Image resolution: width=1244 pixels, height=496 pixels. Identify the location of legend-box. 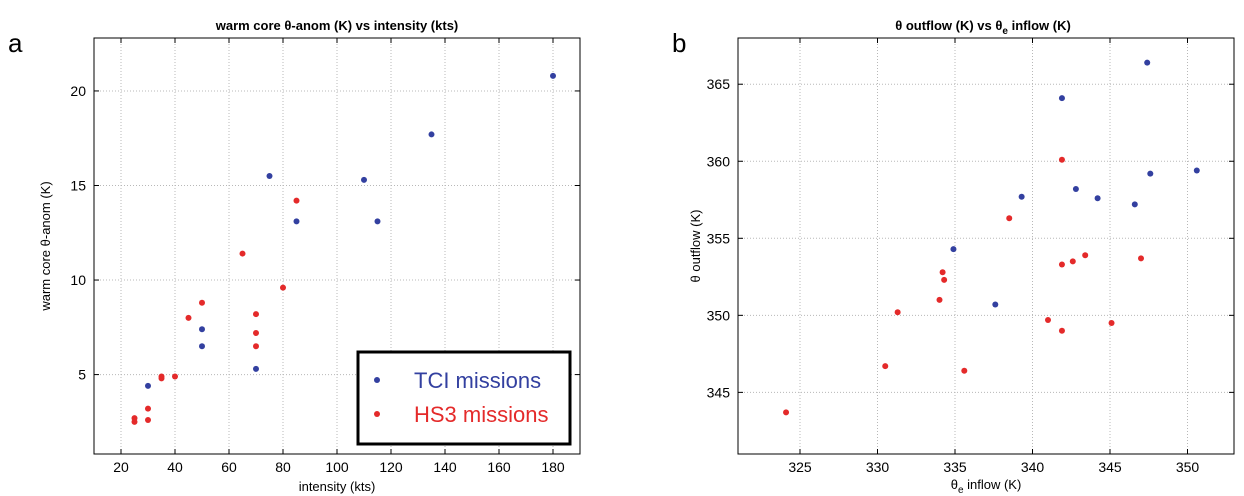
(464, 398).